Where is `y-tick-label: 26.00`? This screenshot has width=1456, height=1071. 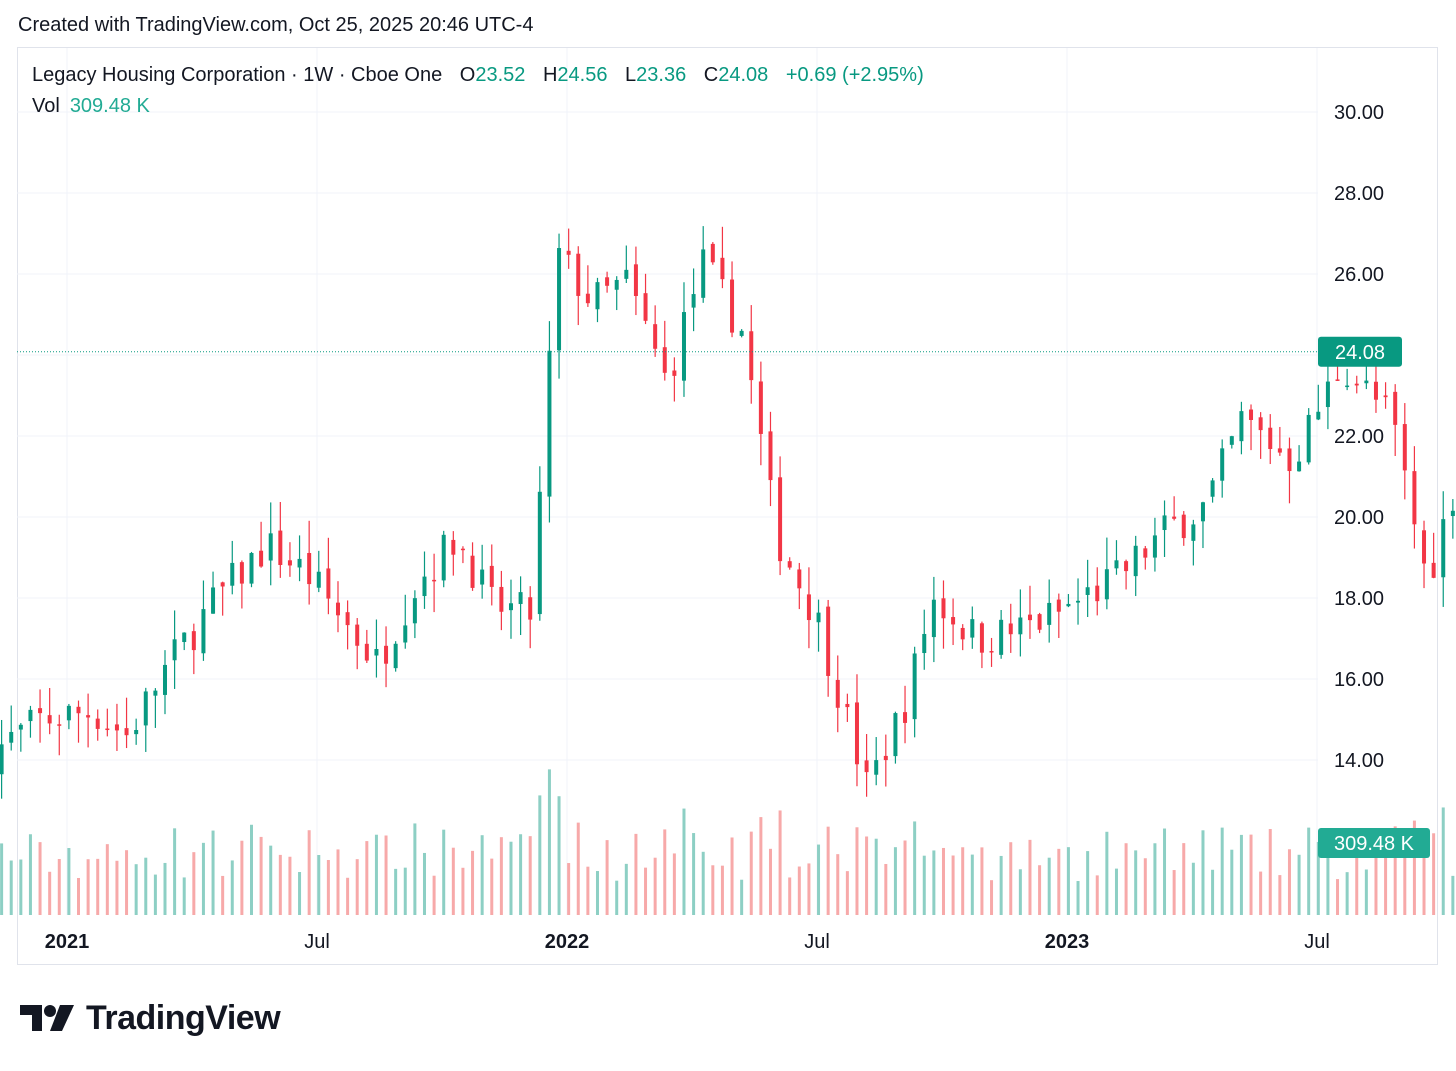
y-tick-label: 26.00 is located at coordinates (1359, 275).